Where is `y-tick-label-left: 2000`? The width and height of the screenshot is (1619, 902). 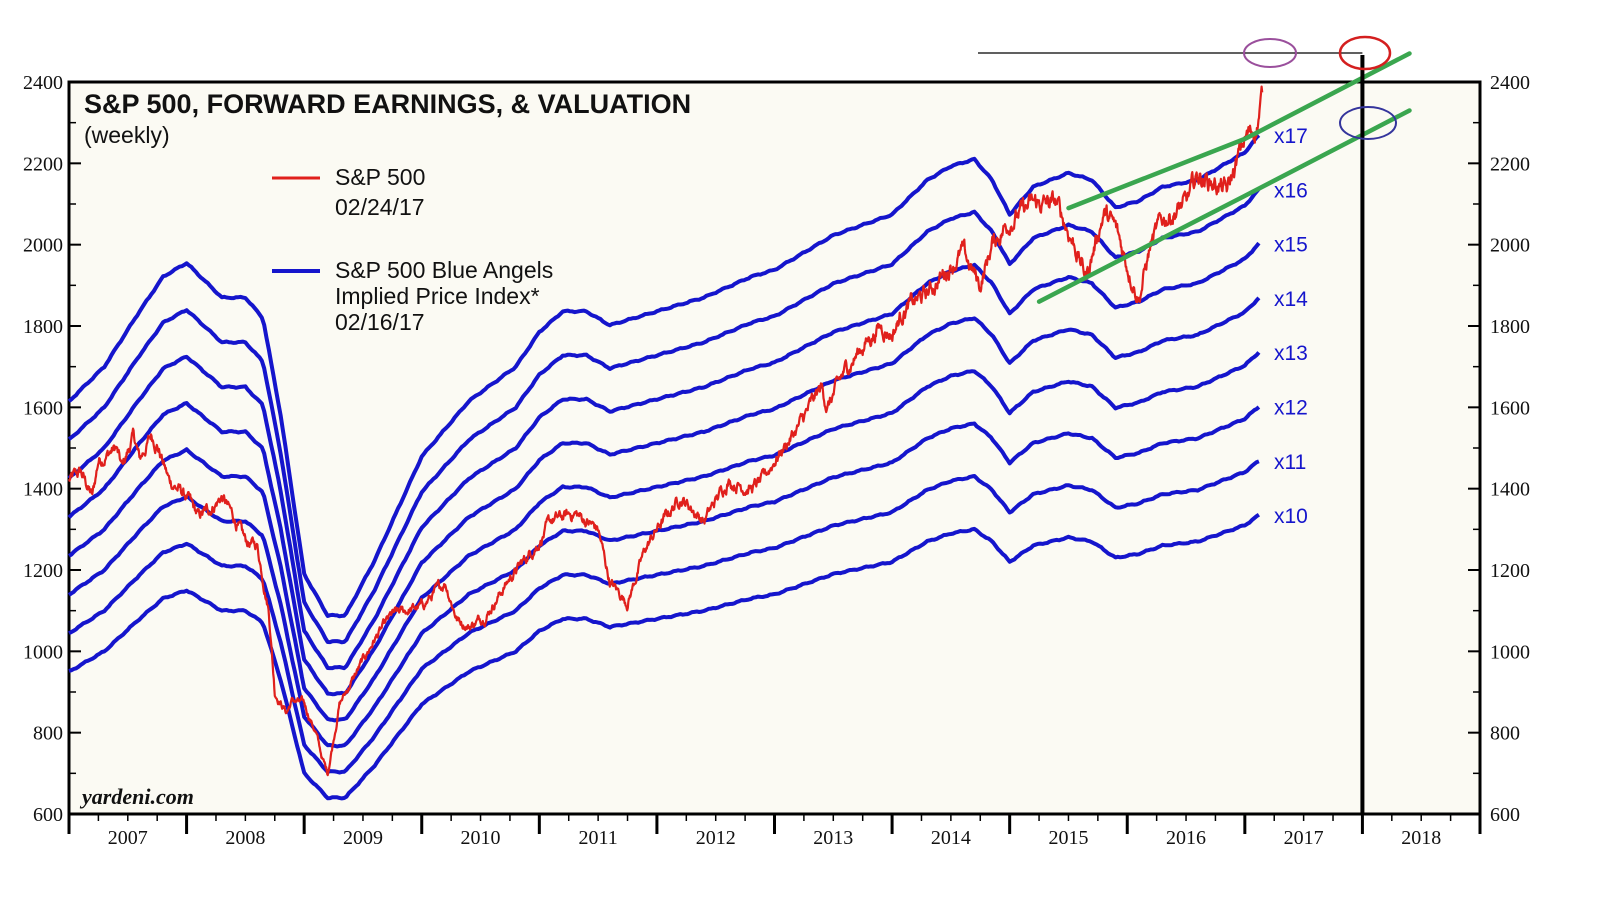
y-tick-label-left: 2000 is located at coordinates (43, 246).